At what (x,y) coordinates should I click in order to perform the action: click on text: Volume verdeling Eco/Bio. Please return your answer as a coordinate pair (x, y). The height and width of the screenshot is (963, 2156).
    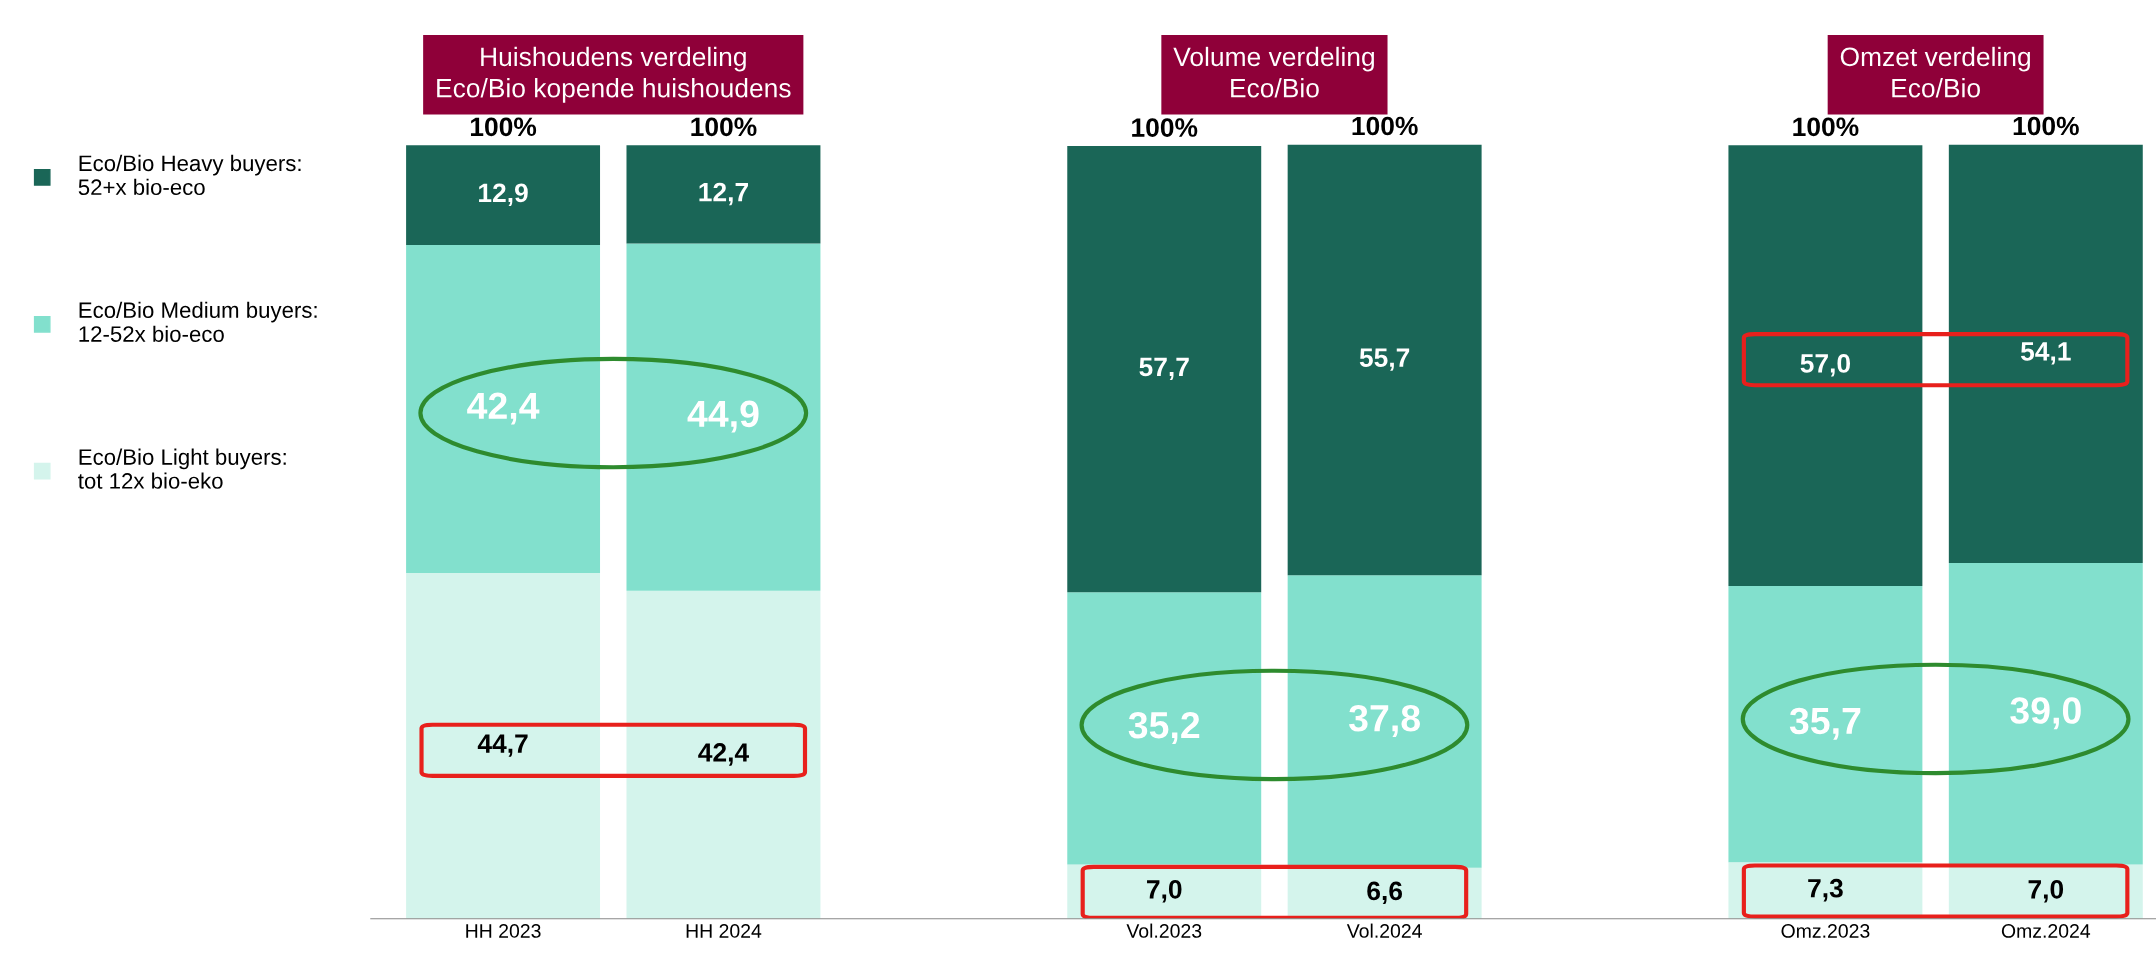
    Looking at the image, I should click on (1273, 72).